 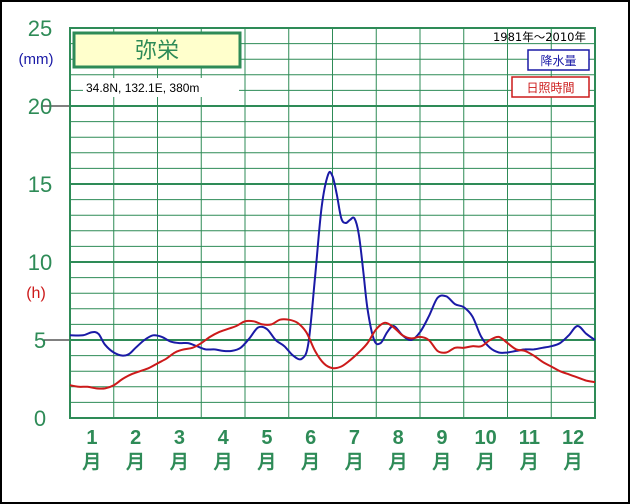 I want to click on month-number-label: 7, so click(x=354, y=438).